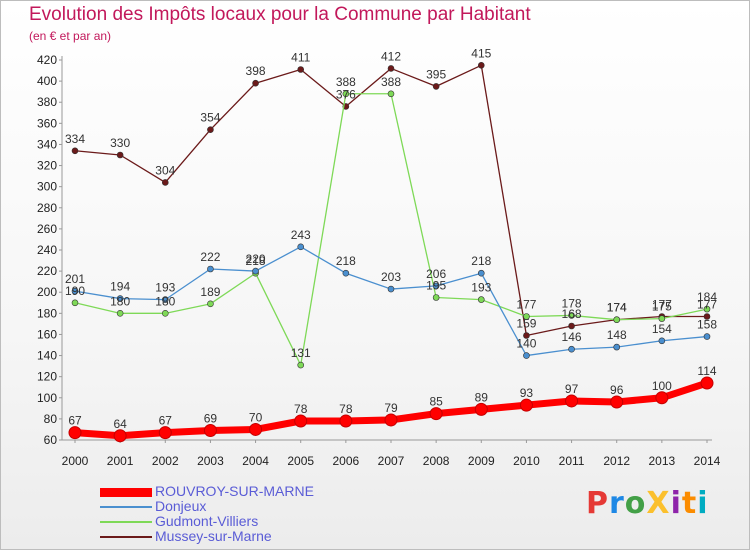 The width and height of the screenshot is (750, 550). Describe the element at coordinates (482, 397) in the screenshot. I see `data-label-rouvroy-sur-marne: 89` at that location.